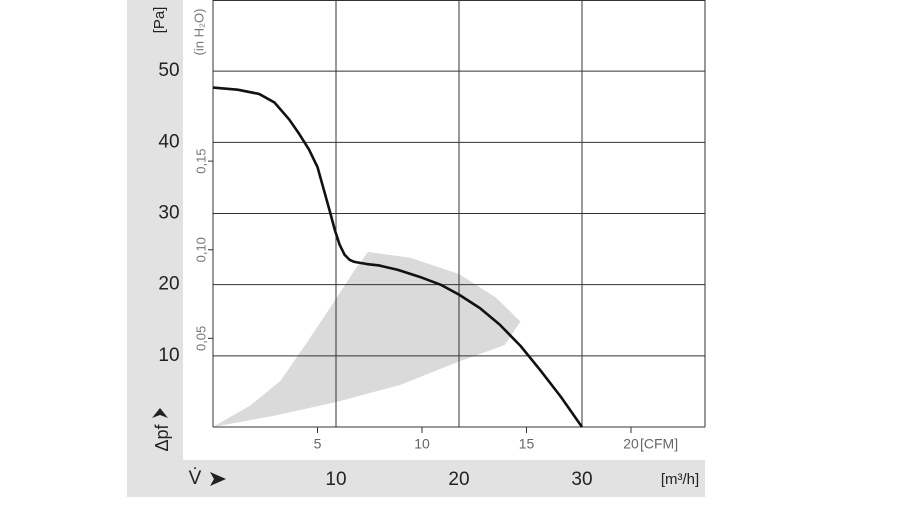 Image resolution: width=900 pixels, height=505 pixels. I want to click on y-tick-label: 40, so click(168, 141).